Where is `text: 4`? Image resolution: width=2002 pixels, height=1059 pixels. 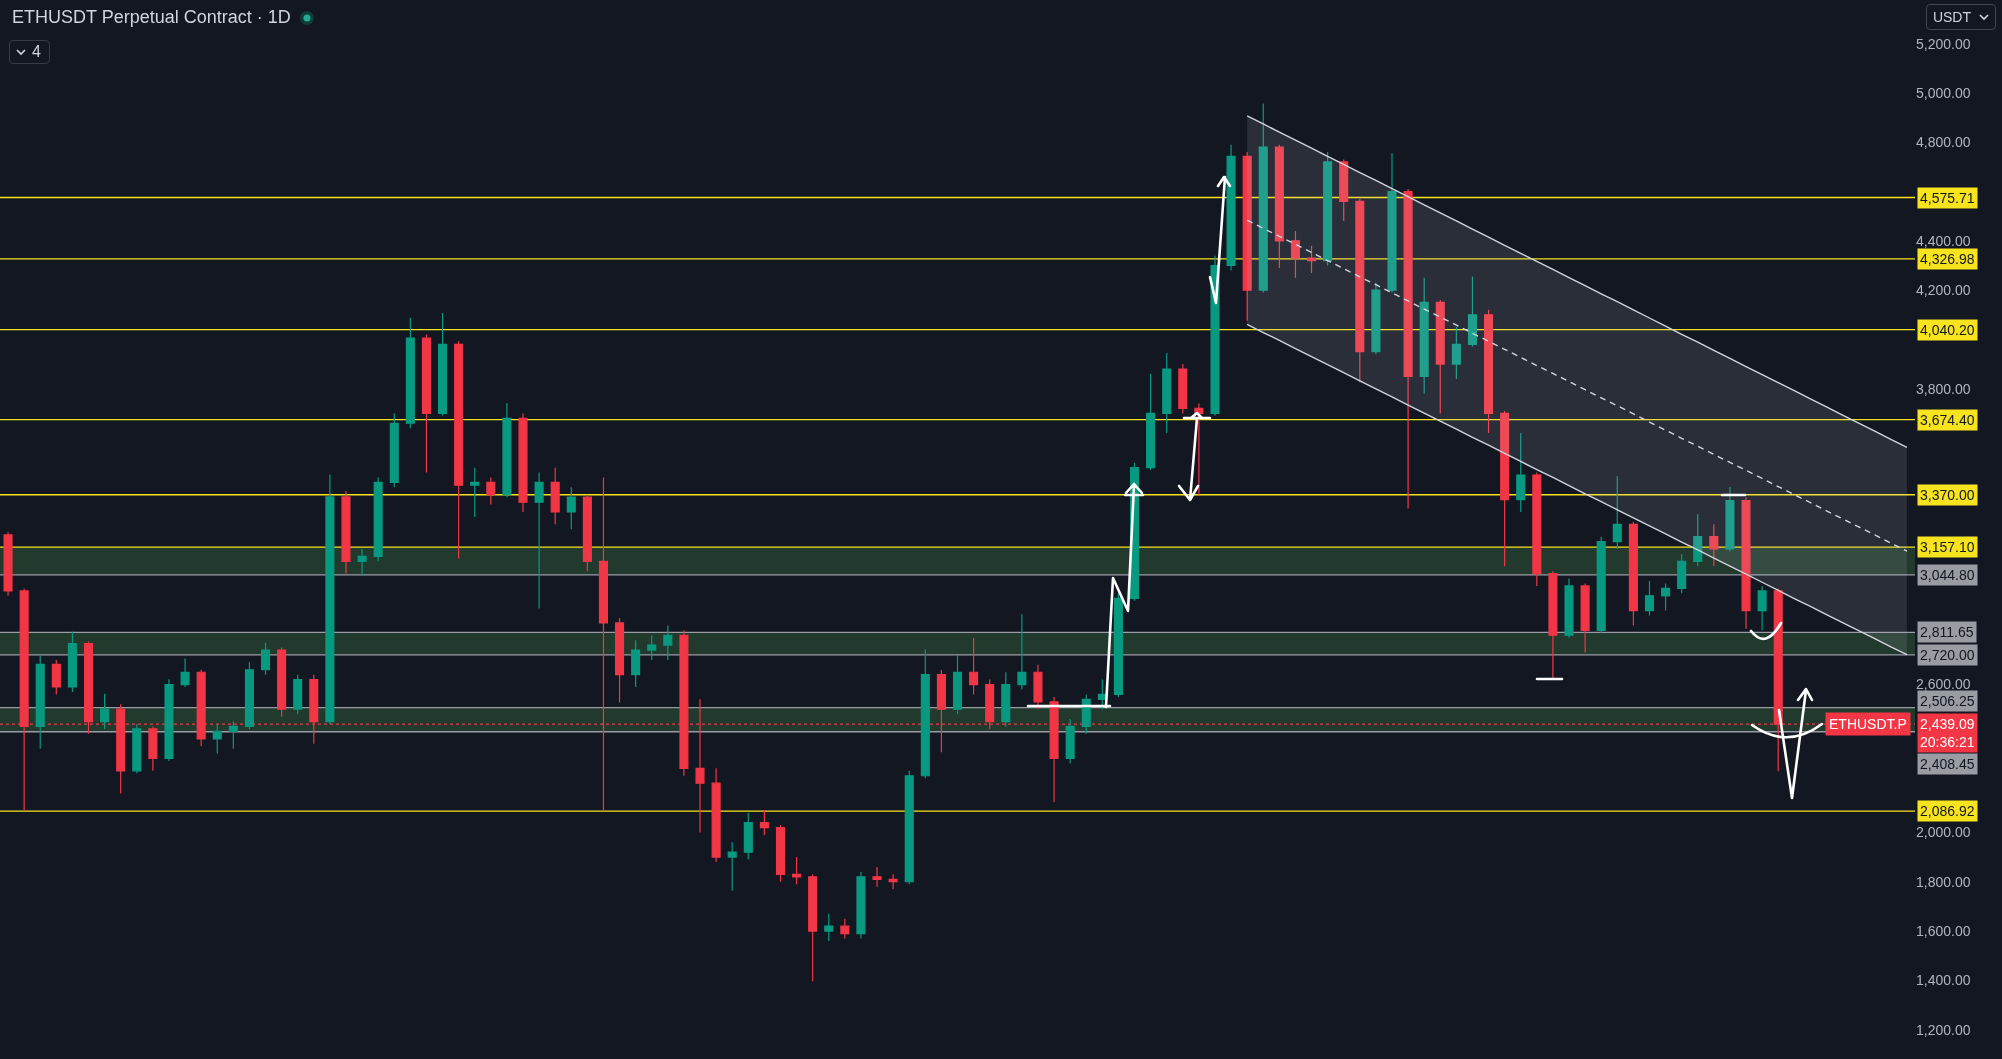 text: 4 is located at coordinates (36, 52).